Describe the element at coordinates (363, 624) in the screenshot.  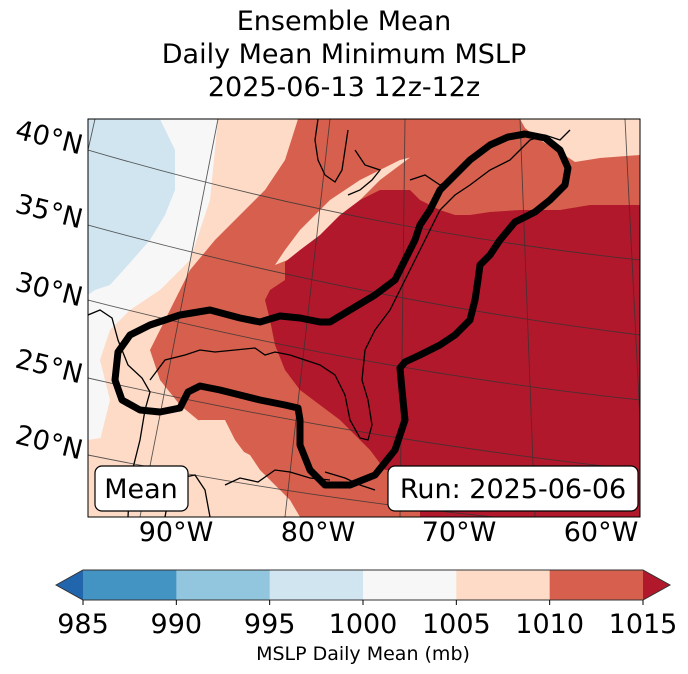
I see `colorbar-tick-label: 1000` at that location.